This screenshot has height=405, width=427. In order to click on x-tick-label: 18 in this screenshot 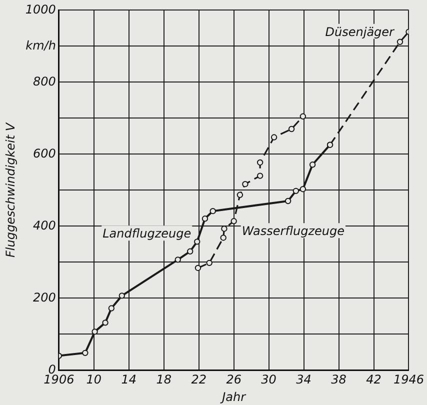, I will do `click(164, 379)`.